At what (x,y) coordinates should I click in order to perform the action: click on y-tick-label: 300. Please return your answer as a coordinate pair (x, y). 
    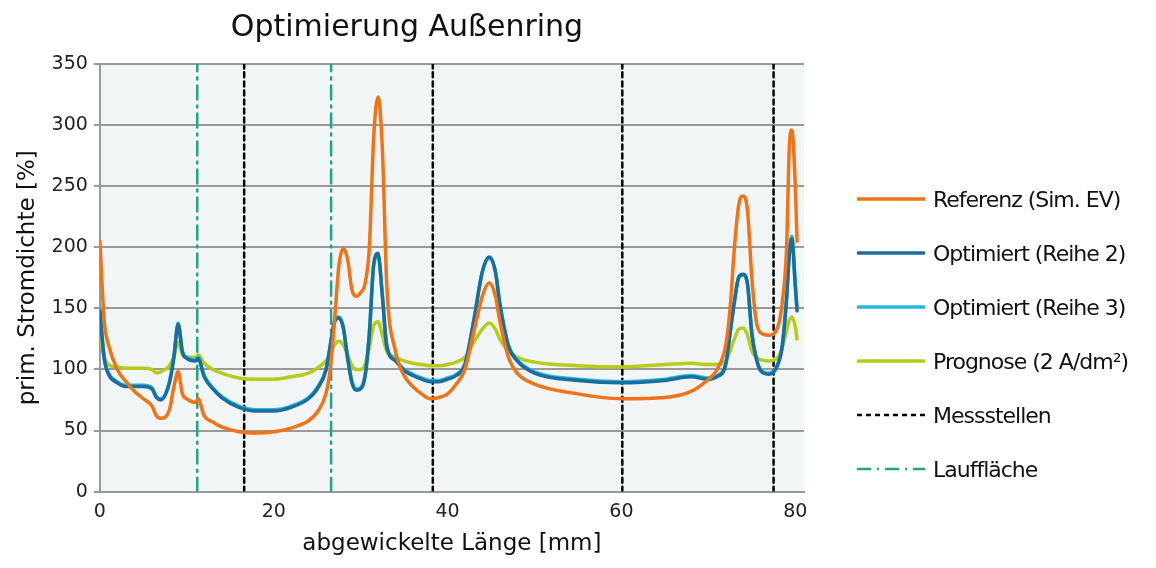
    Looking at the image, I should click on (69, 123).